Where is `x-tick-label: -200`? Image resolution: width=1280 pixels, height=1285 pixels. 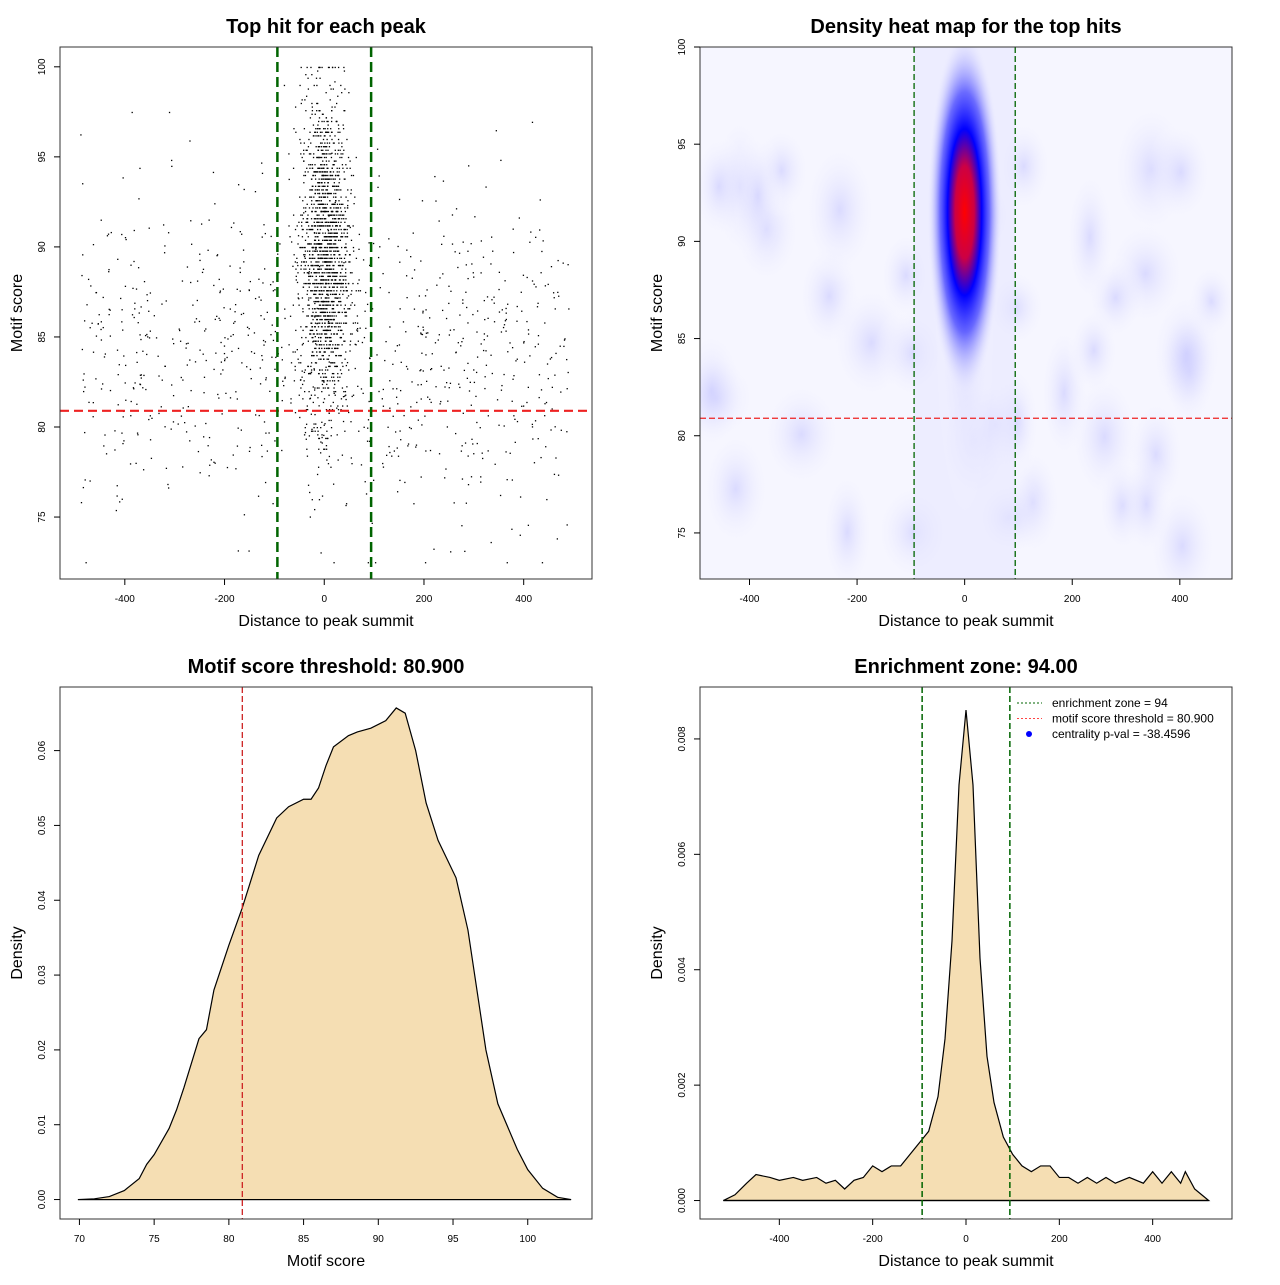
x-tick-label: -200 is located at coordinates (225, 599).